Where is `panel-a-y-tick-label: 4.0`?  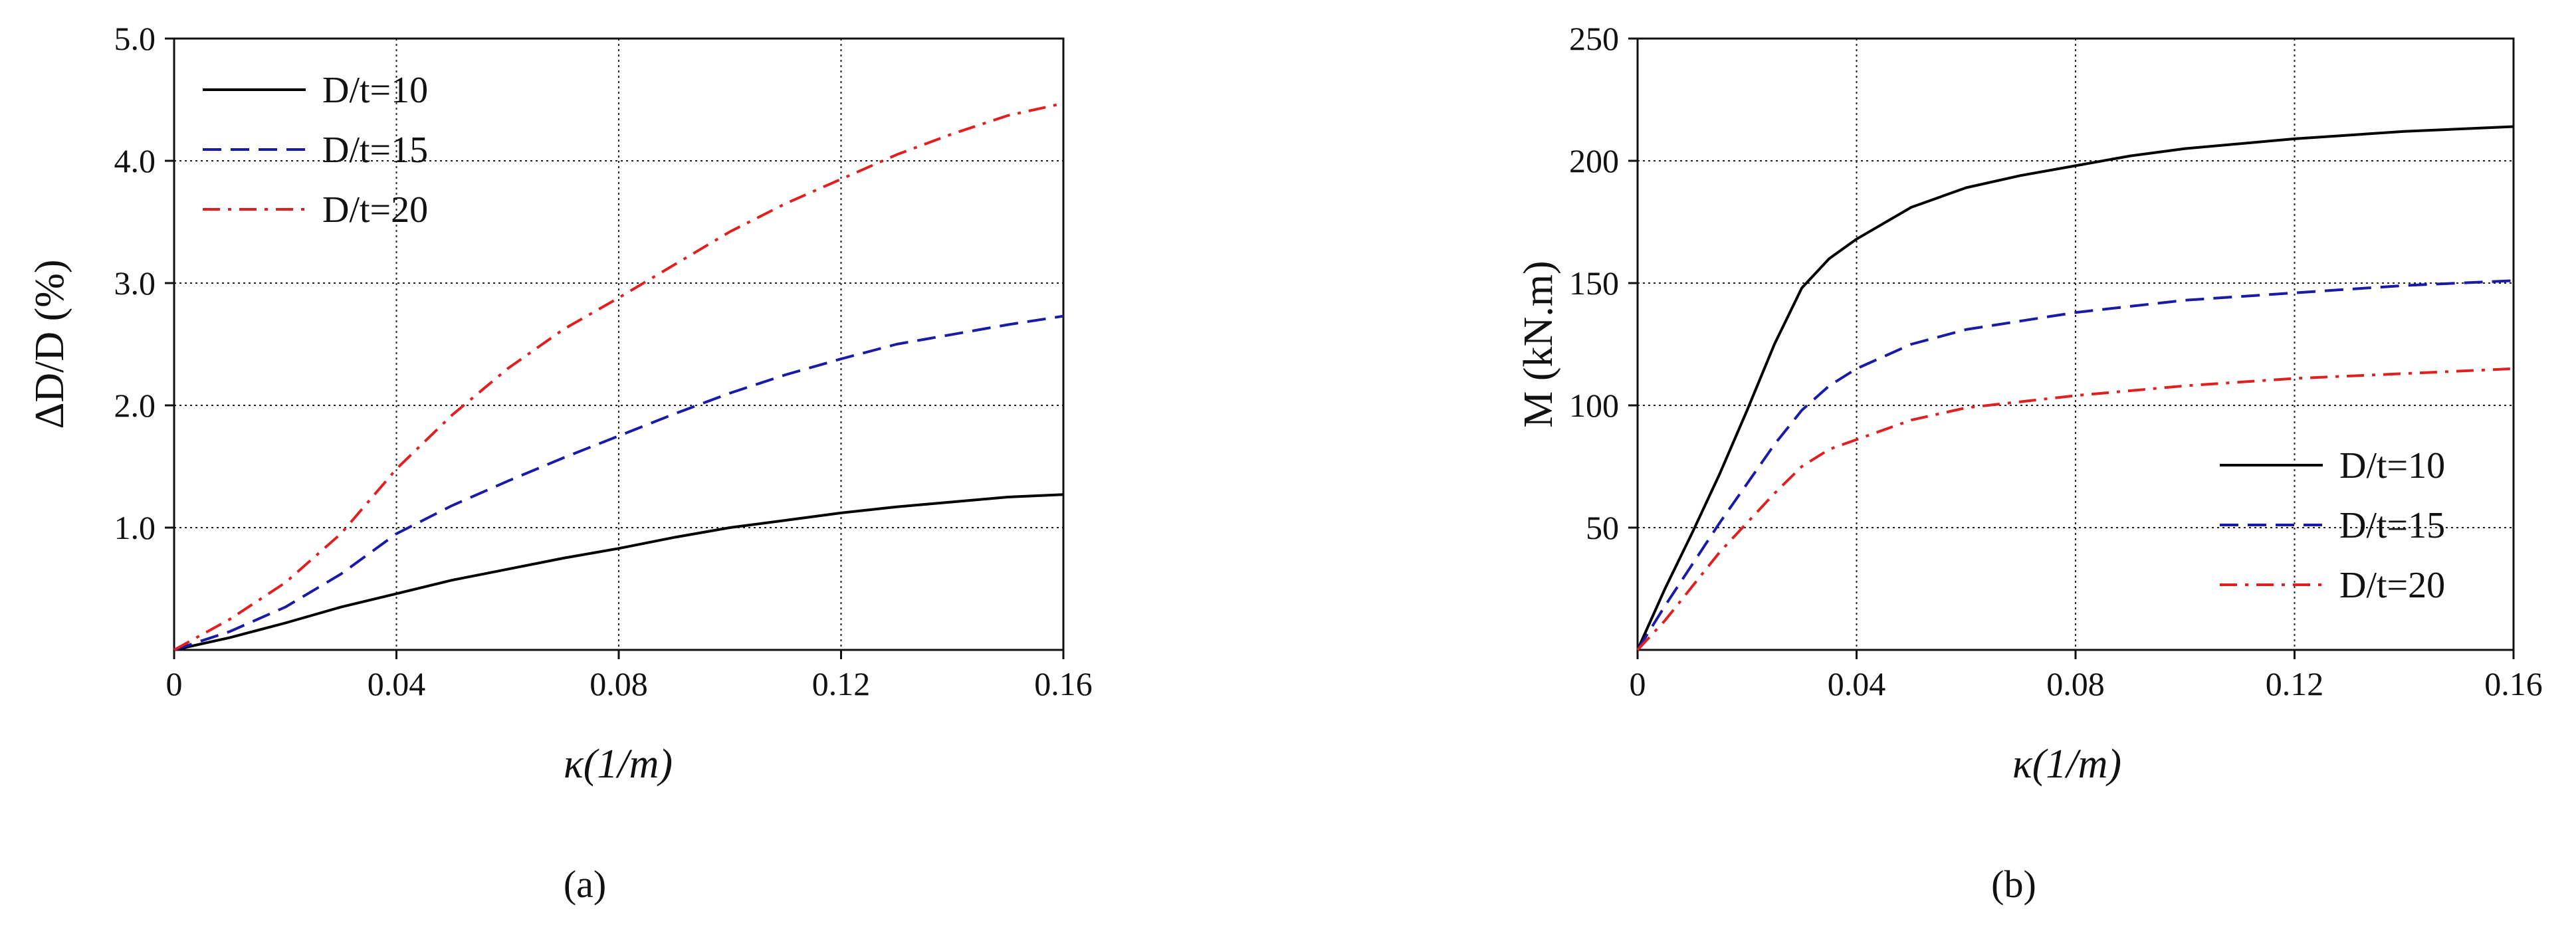 panel-a-y-tick-label: 4.0 is located at coordinates (135, 160).